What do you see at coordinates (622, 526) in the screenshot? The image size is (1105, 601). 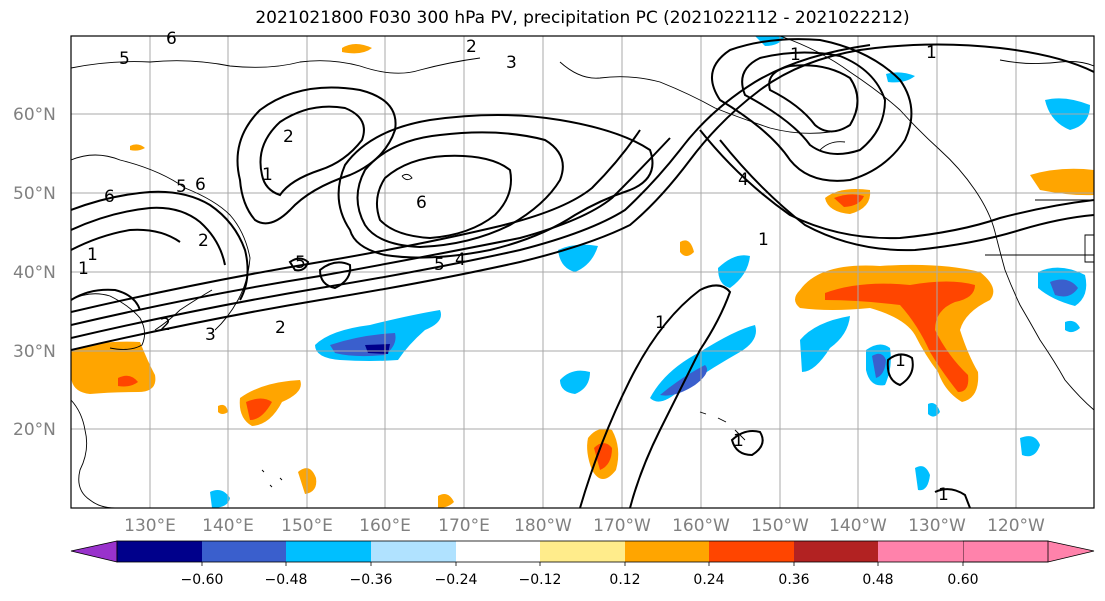 I see `lon-label: 170°W` at bounding box center [622, 526].